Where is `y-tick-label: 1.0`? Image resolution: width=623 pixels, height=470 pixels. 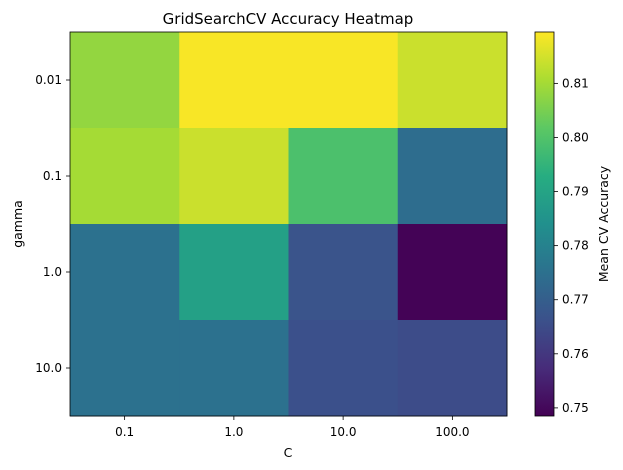 y-tick-label: 1.0 is located at coordinates (52, 272).